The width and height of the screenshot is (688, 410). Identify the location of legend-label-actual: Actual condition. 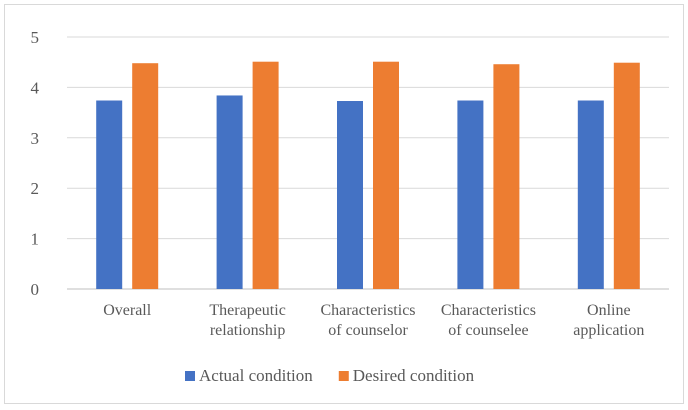
(256, 375).